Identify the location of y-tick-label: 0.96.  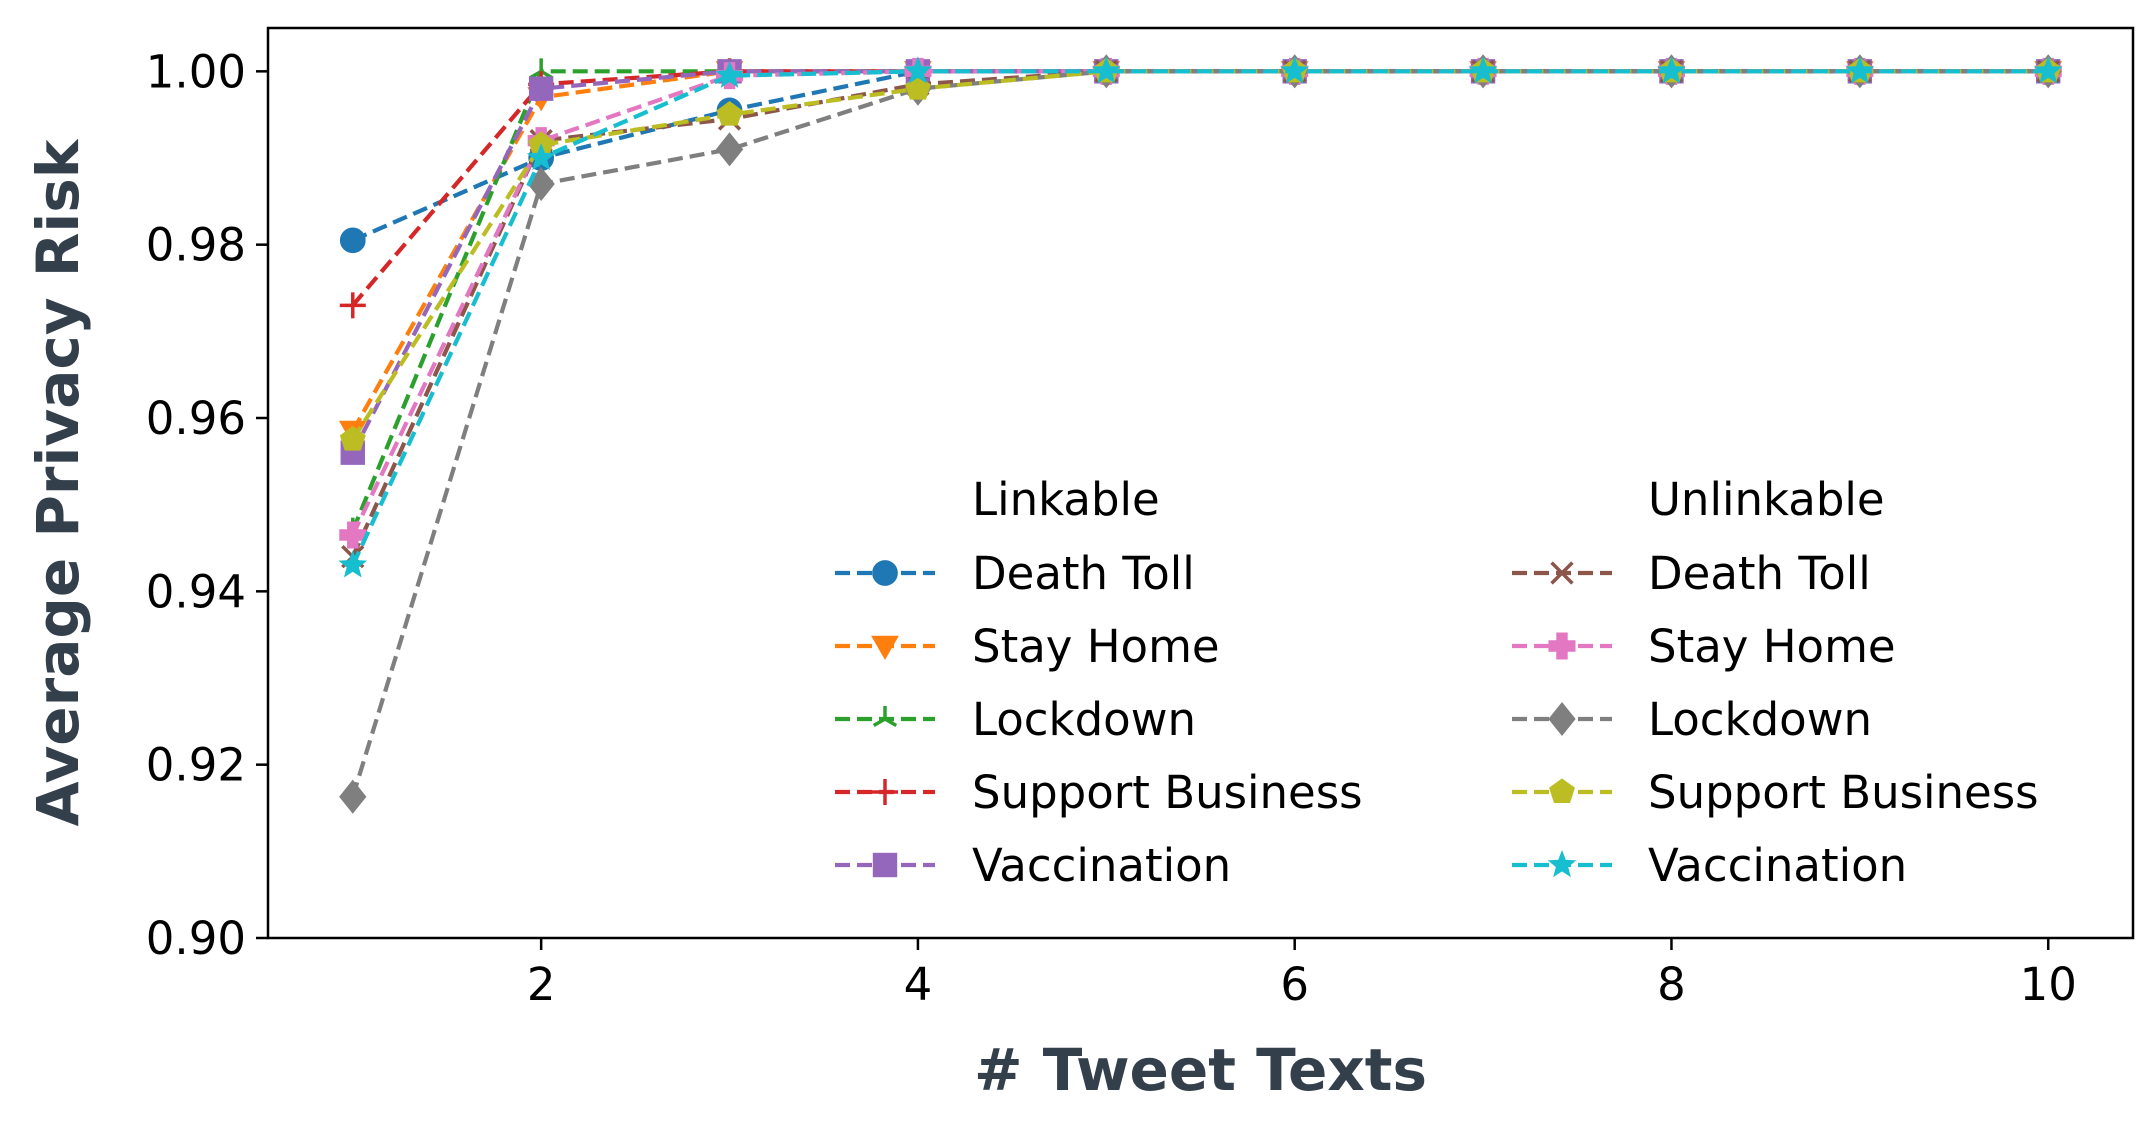
(196, 418).